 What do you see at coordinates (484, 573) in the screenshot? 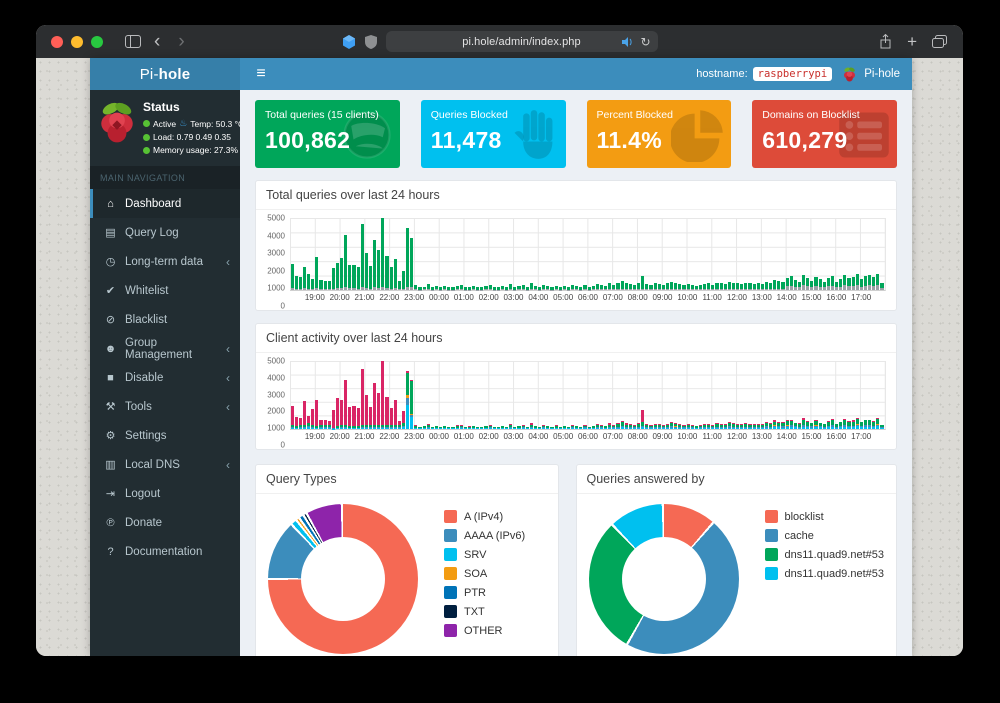
I see `legend-item: SOA` at bounding box center [484, 573].